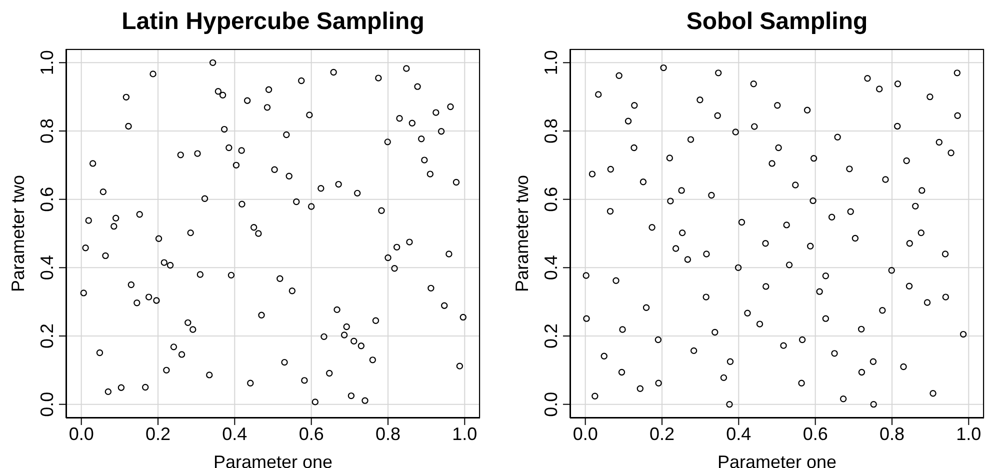  I want to click on chart-title: Latin Hypercube Sampling, so click(273, 22).